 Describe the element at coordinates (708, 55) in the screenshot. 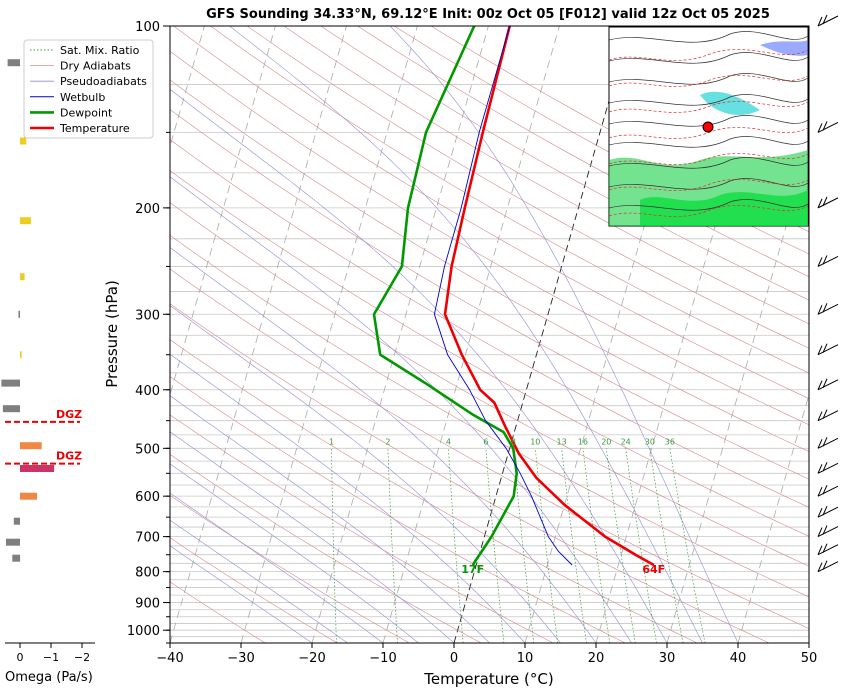

I see `thickness-line` at that location.